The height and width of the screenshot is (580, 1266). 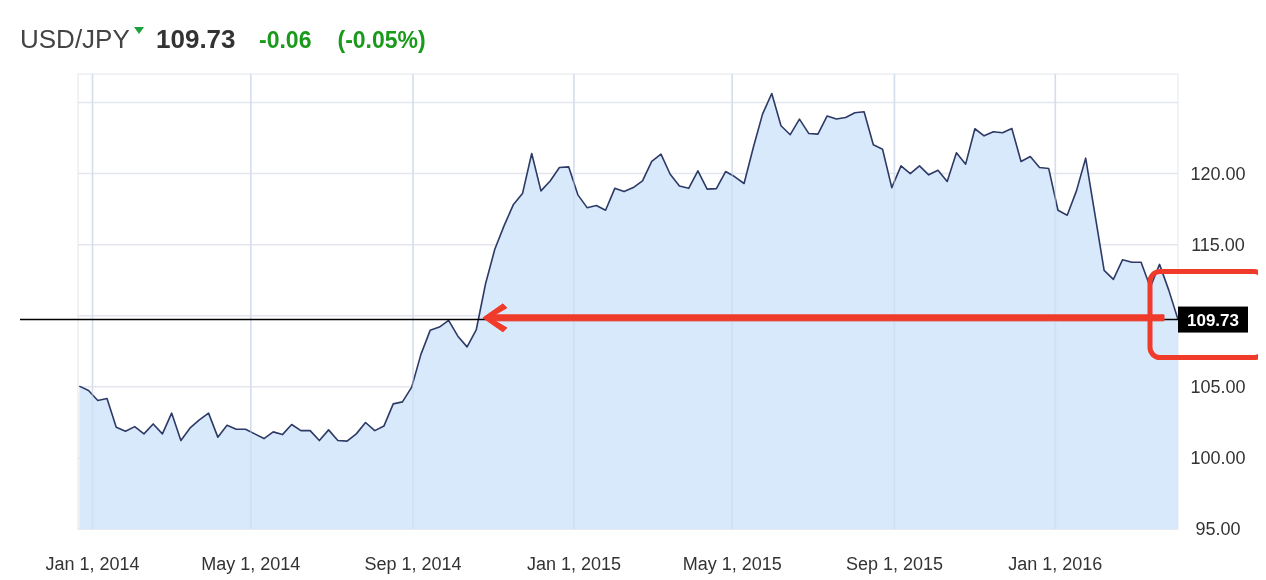 What do you see at coordinates (1055, 564) in the screenshot?
I see `x-tick-label: Jan 1, 2016` at bounding box center [1055, 564].